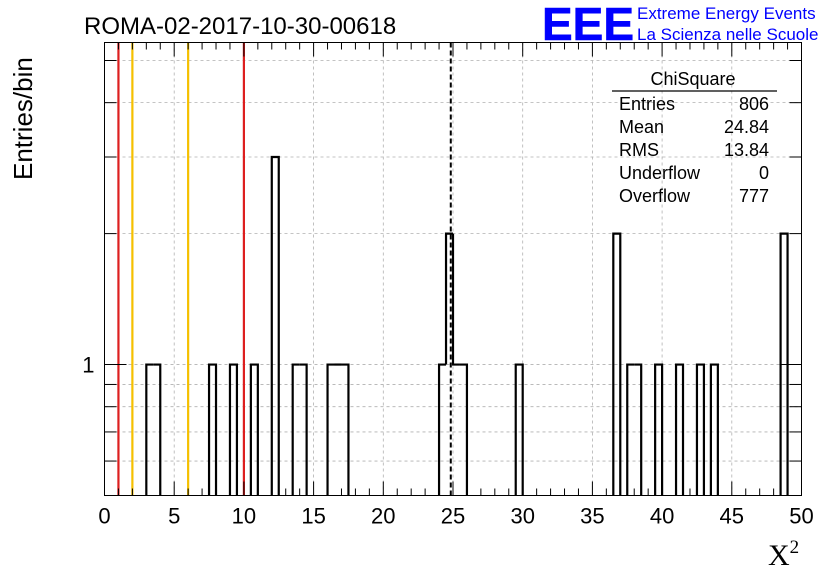 Image resolution: width=836 pixels, height=572 pixels. What do you see at coordinates (522, 516) in the screenshot?
I see `x-tick-label: 30` at bounding box center [522, 516].